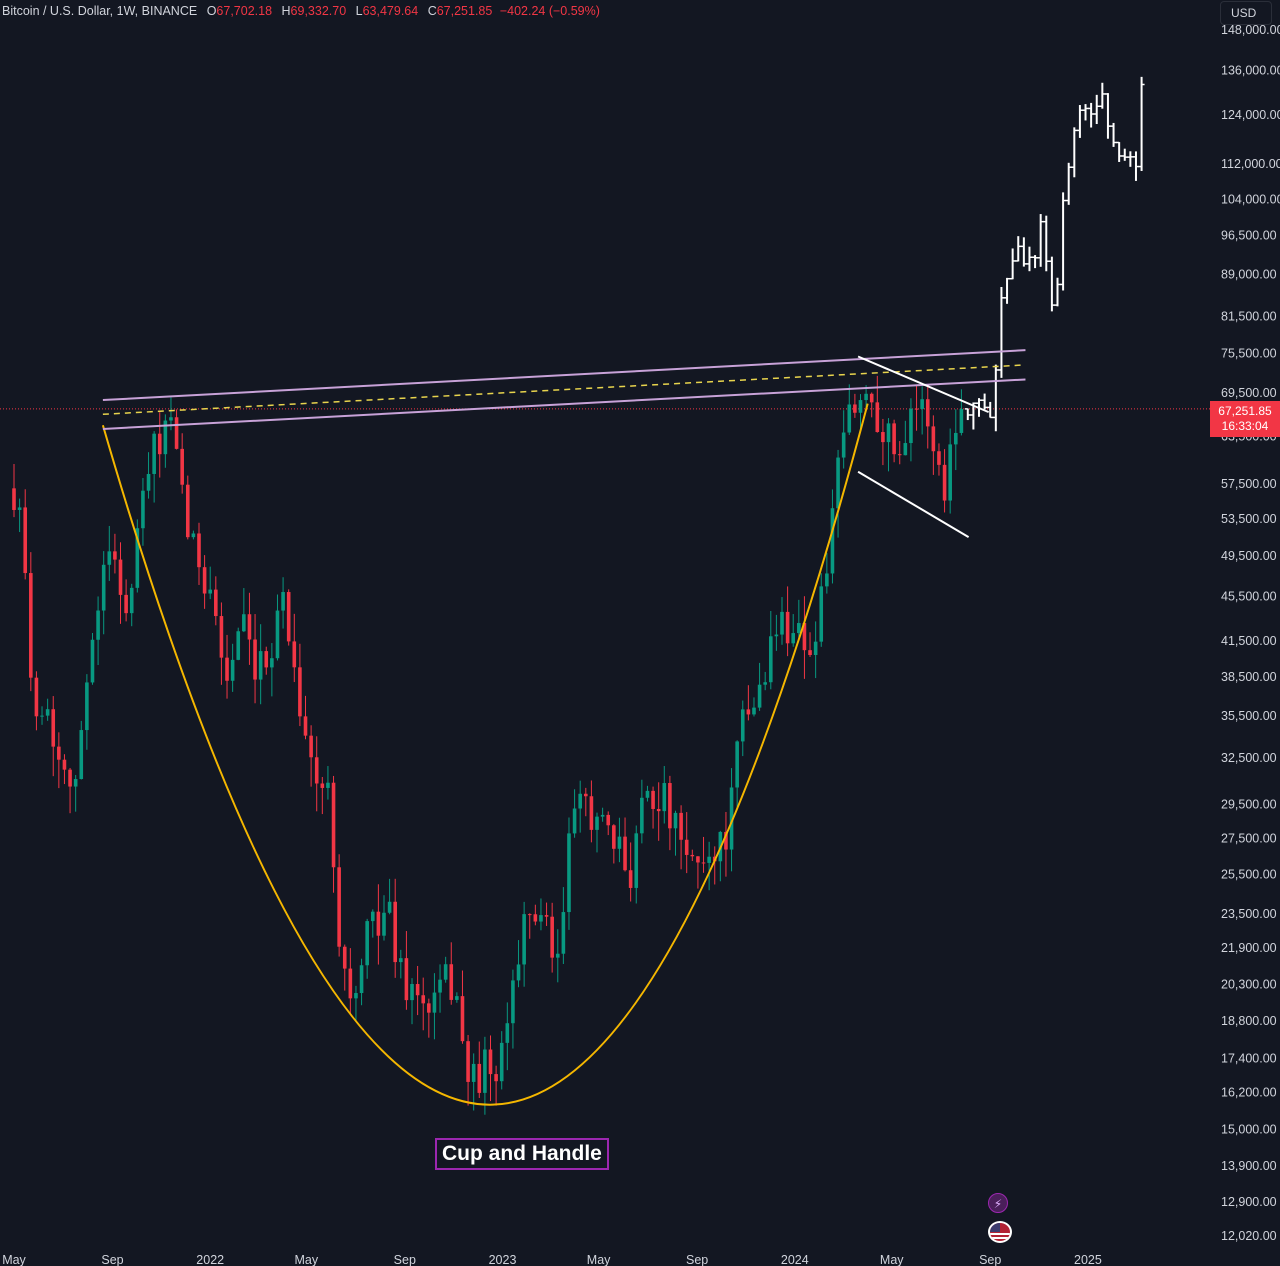  Describe the element at coordinates (359, 11) in the screenshot. I see `low-label: L` at that location.